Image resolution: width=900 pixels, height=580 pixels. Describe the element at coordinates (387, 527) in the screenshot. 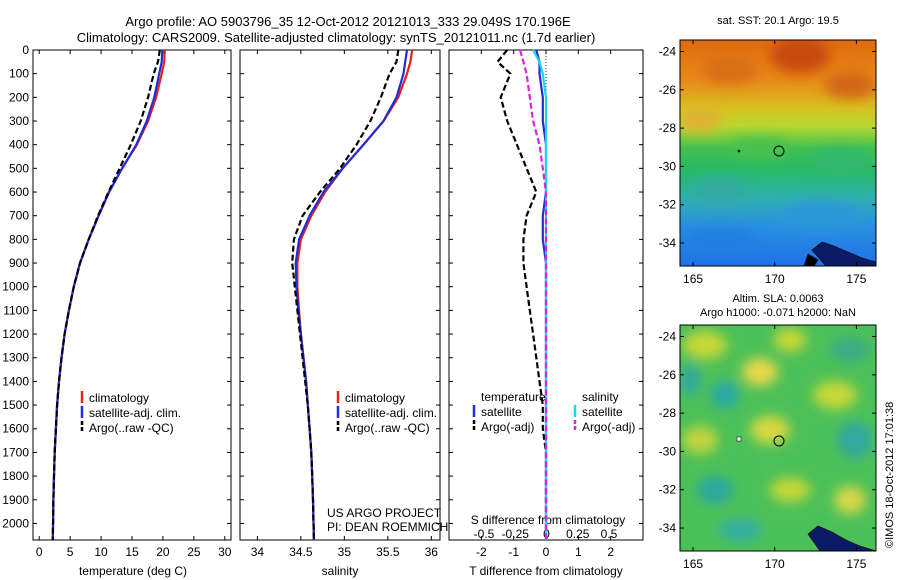

I see `credit-pi: PI: DEAN ROEMMICH` at that location.